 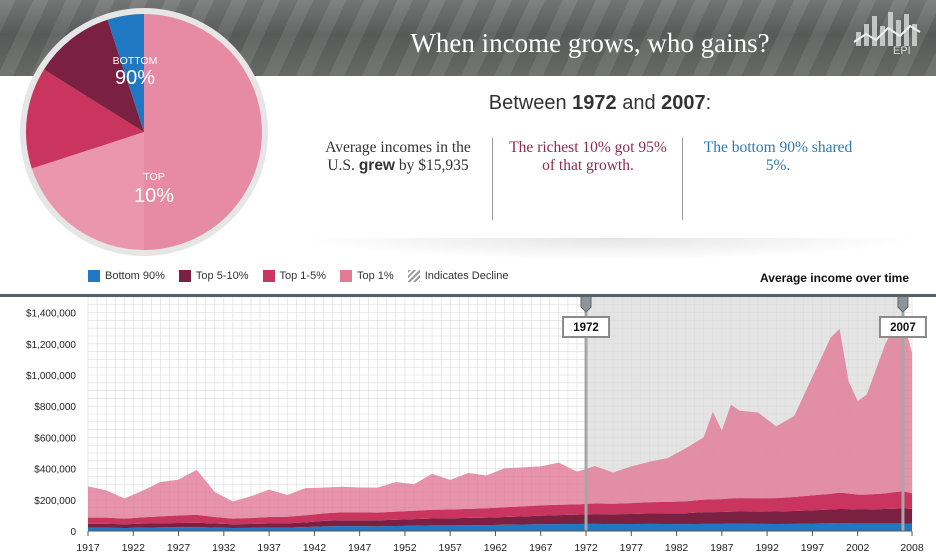 I want to click on stat-richest-share: The richest 10% got 95% of that growth., so click(x=588, y=156).